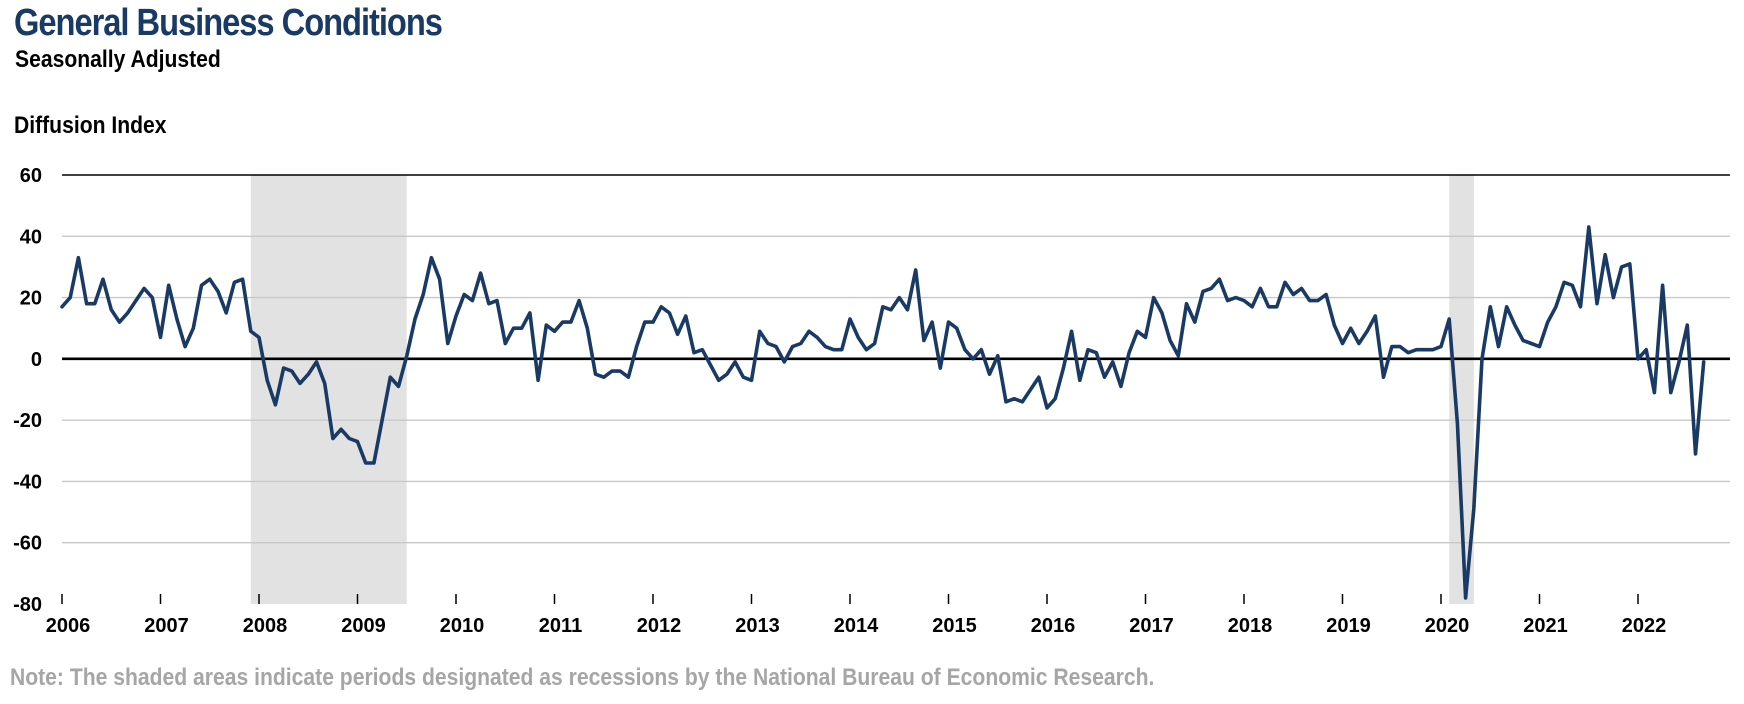 This screenshot has width=1744, height=704. I want to click on x-tick-label: 2011, so click(560, 626).